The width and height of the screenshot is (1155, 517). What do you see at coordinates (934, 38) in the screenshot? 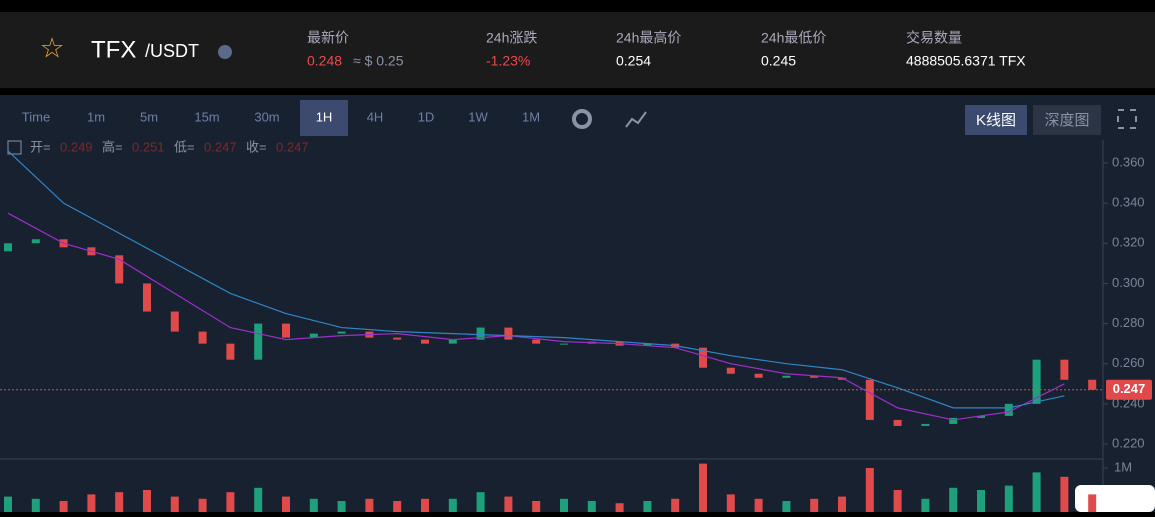
I see `stat-label: 交易数量` at bounding box center [934, 38].